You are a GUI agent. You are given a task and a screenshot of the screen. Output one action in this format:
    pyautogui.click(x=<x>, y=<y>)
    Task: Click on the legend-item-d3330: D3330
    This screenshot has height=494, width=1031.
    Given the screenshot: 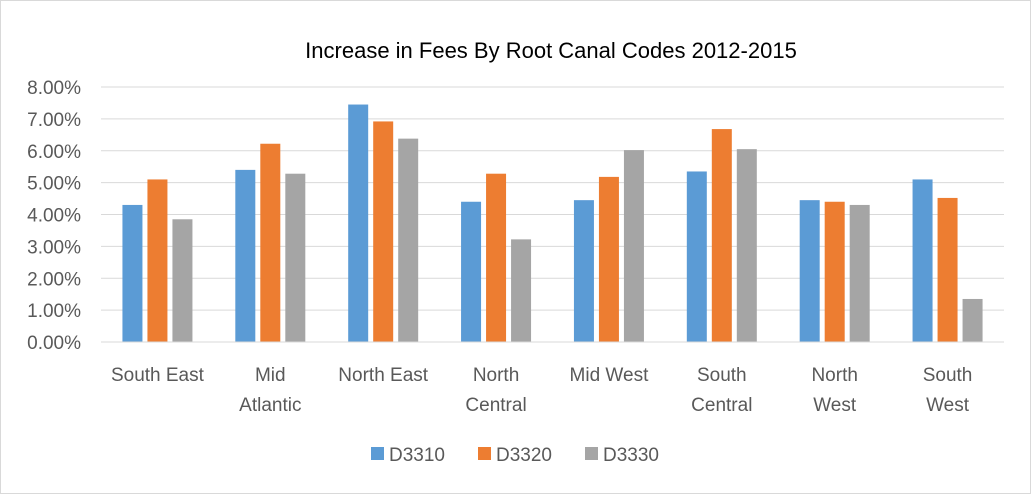 What is the action you would take?
    pyautogui.click(x=622, y=455)
    